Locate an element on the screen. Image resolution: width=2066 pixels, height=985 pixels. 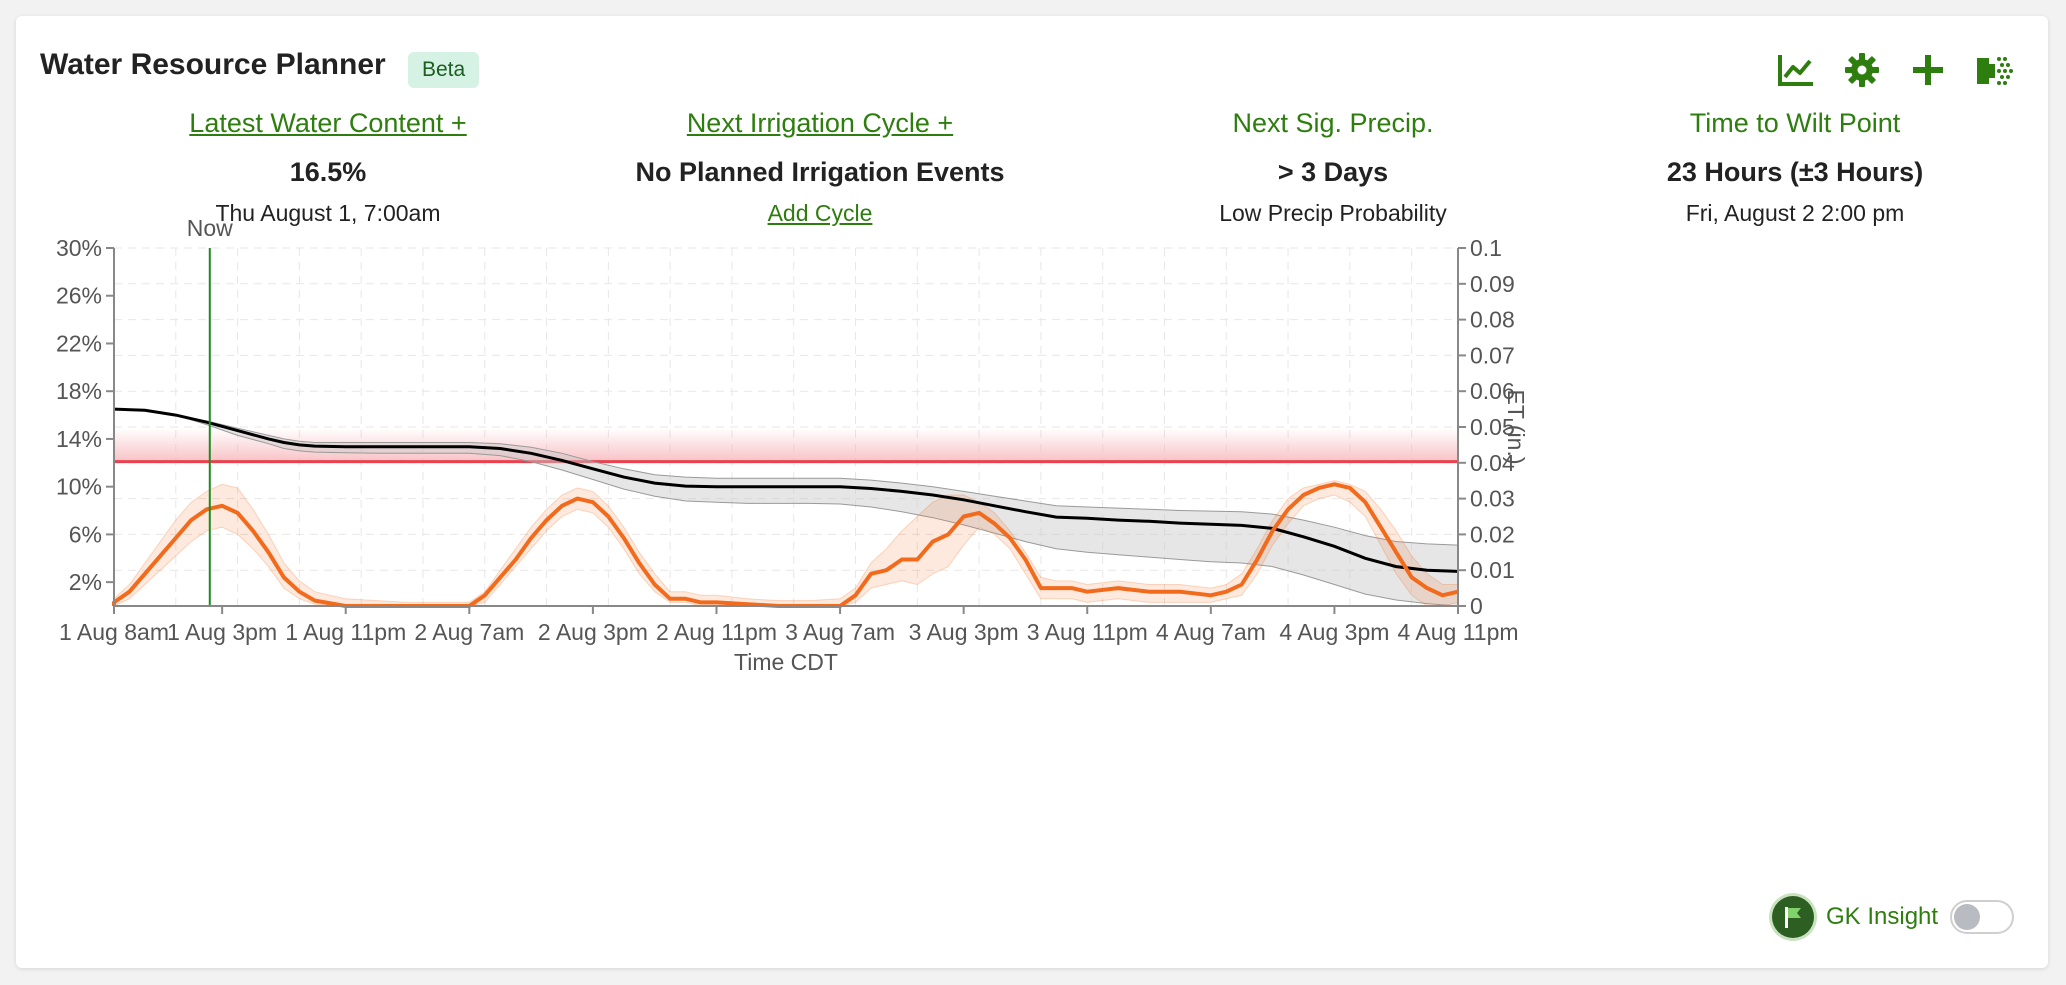
chart-line-icon is located at coordinates (1796, 70).